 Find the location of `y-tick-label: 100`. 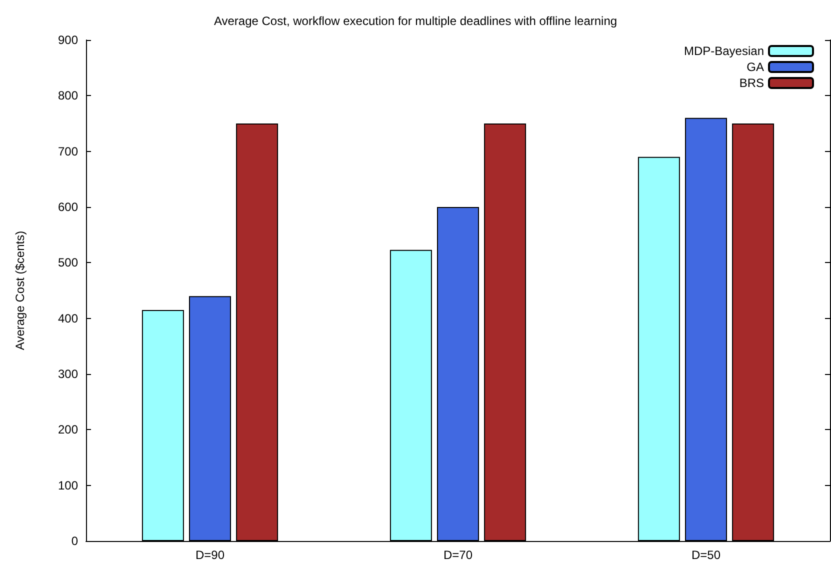

y-tick-label: 100 is located at coordinates (68, 485).